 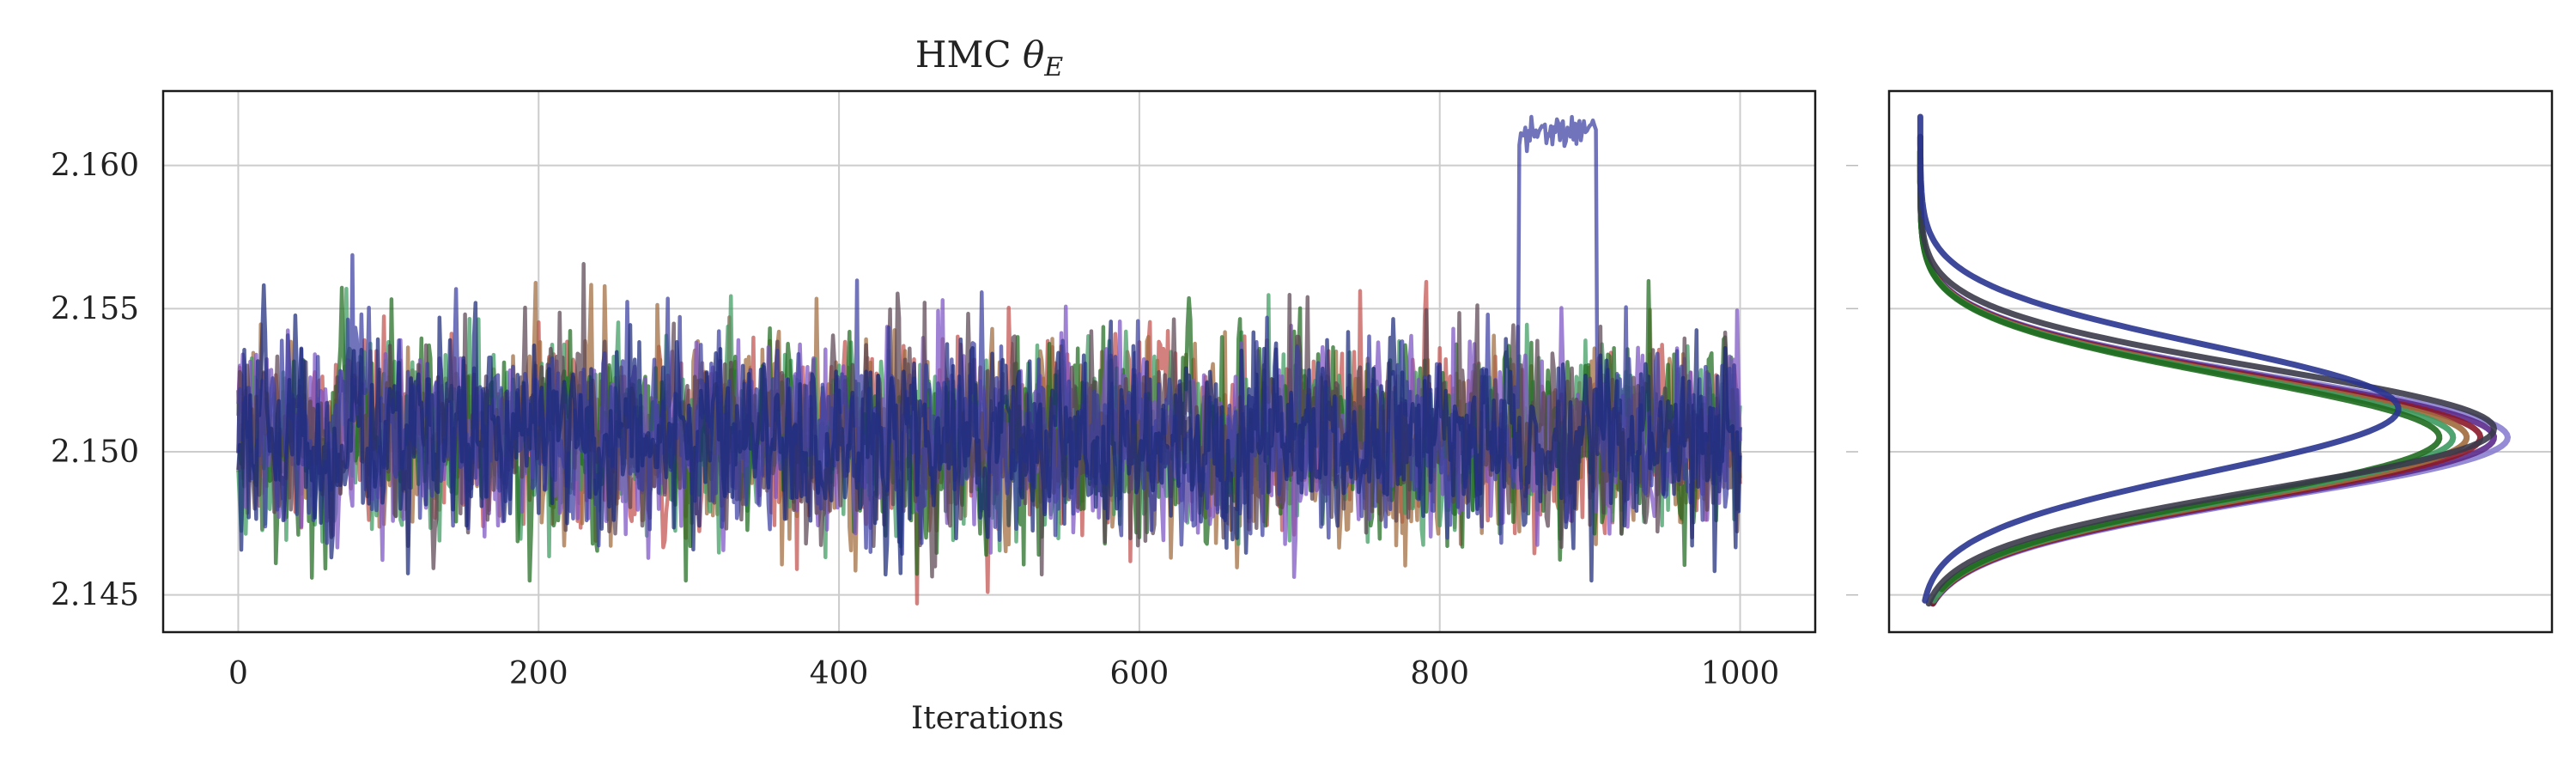 What do you see at coordinates (95, 166) in the screenshot?
I see `y-tick-label: 2.160` at bounding box center [95, 166].